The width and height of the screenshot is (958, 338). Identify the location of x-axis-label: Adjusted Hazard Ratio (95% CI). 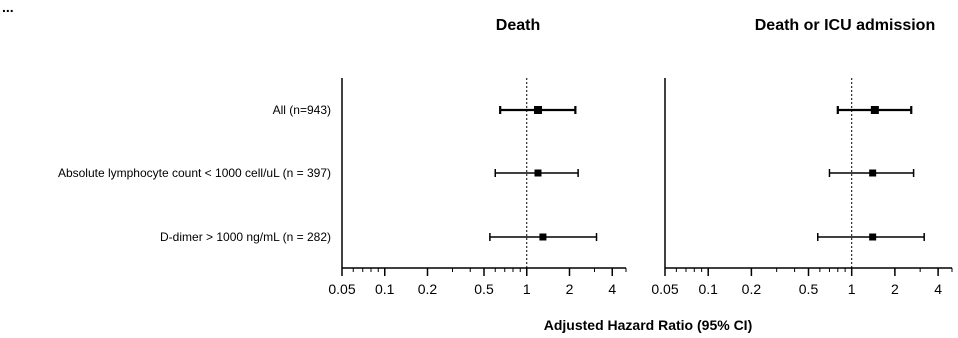
(648, 325).